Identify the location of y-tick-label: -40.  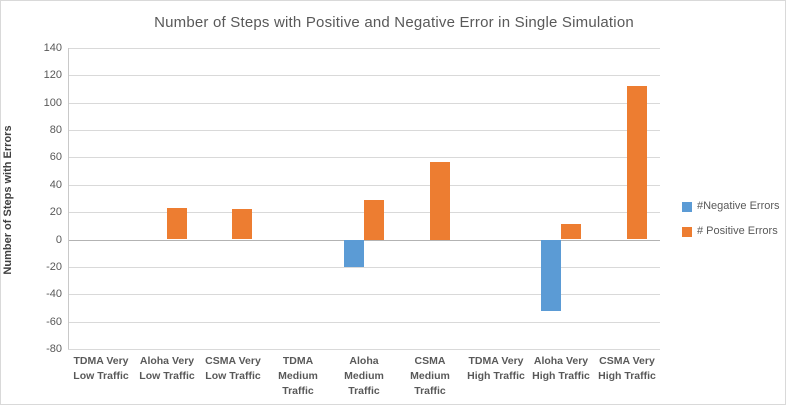
(54, 294).